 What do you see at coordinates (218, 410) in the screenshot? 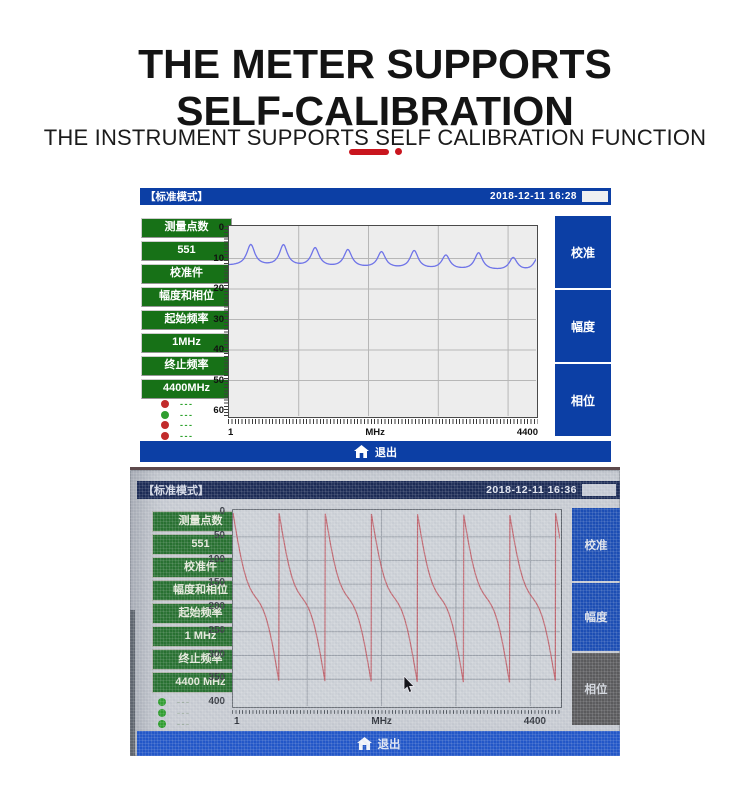
I see `y-tick-label: 60` at bounding box center [218, 410].